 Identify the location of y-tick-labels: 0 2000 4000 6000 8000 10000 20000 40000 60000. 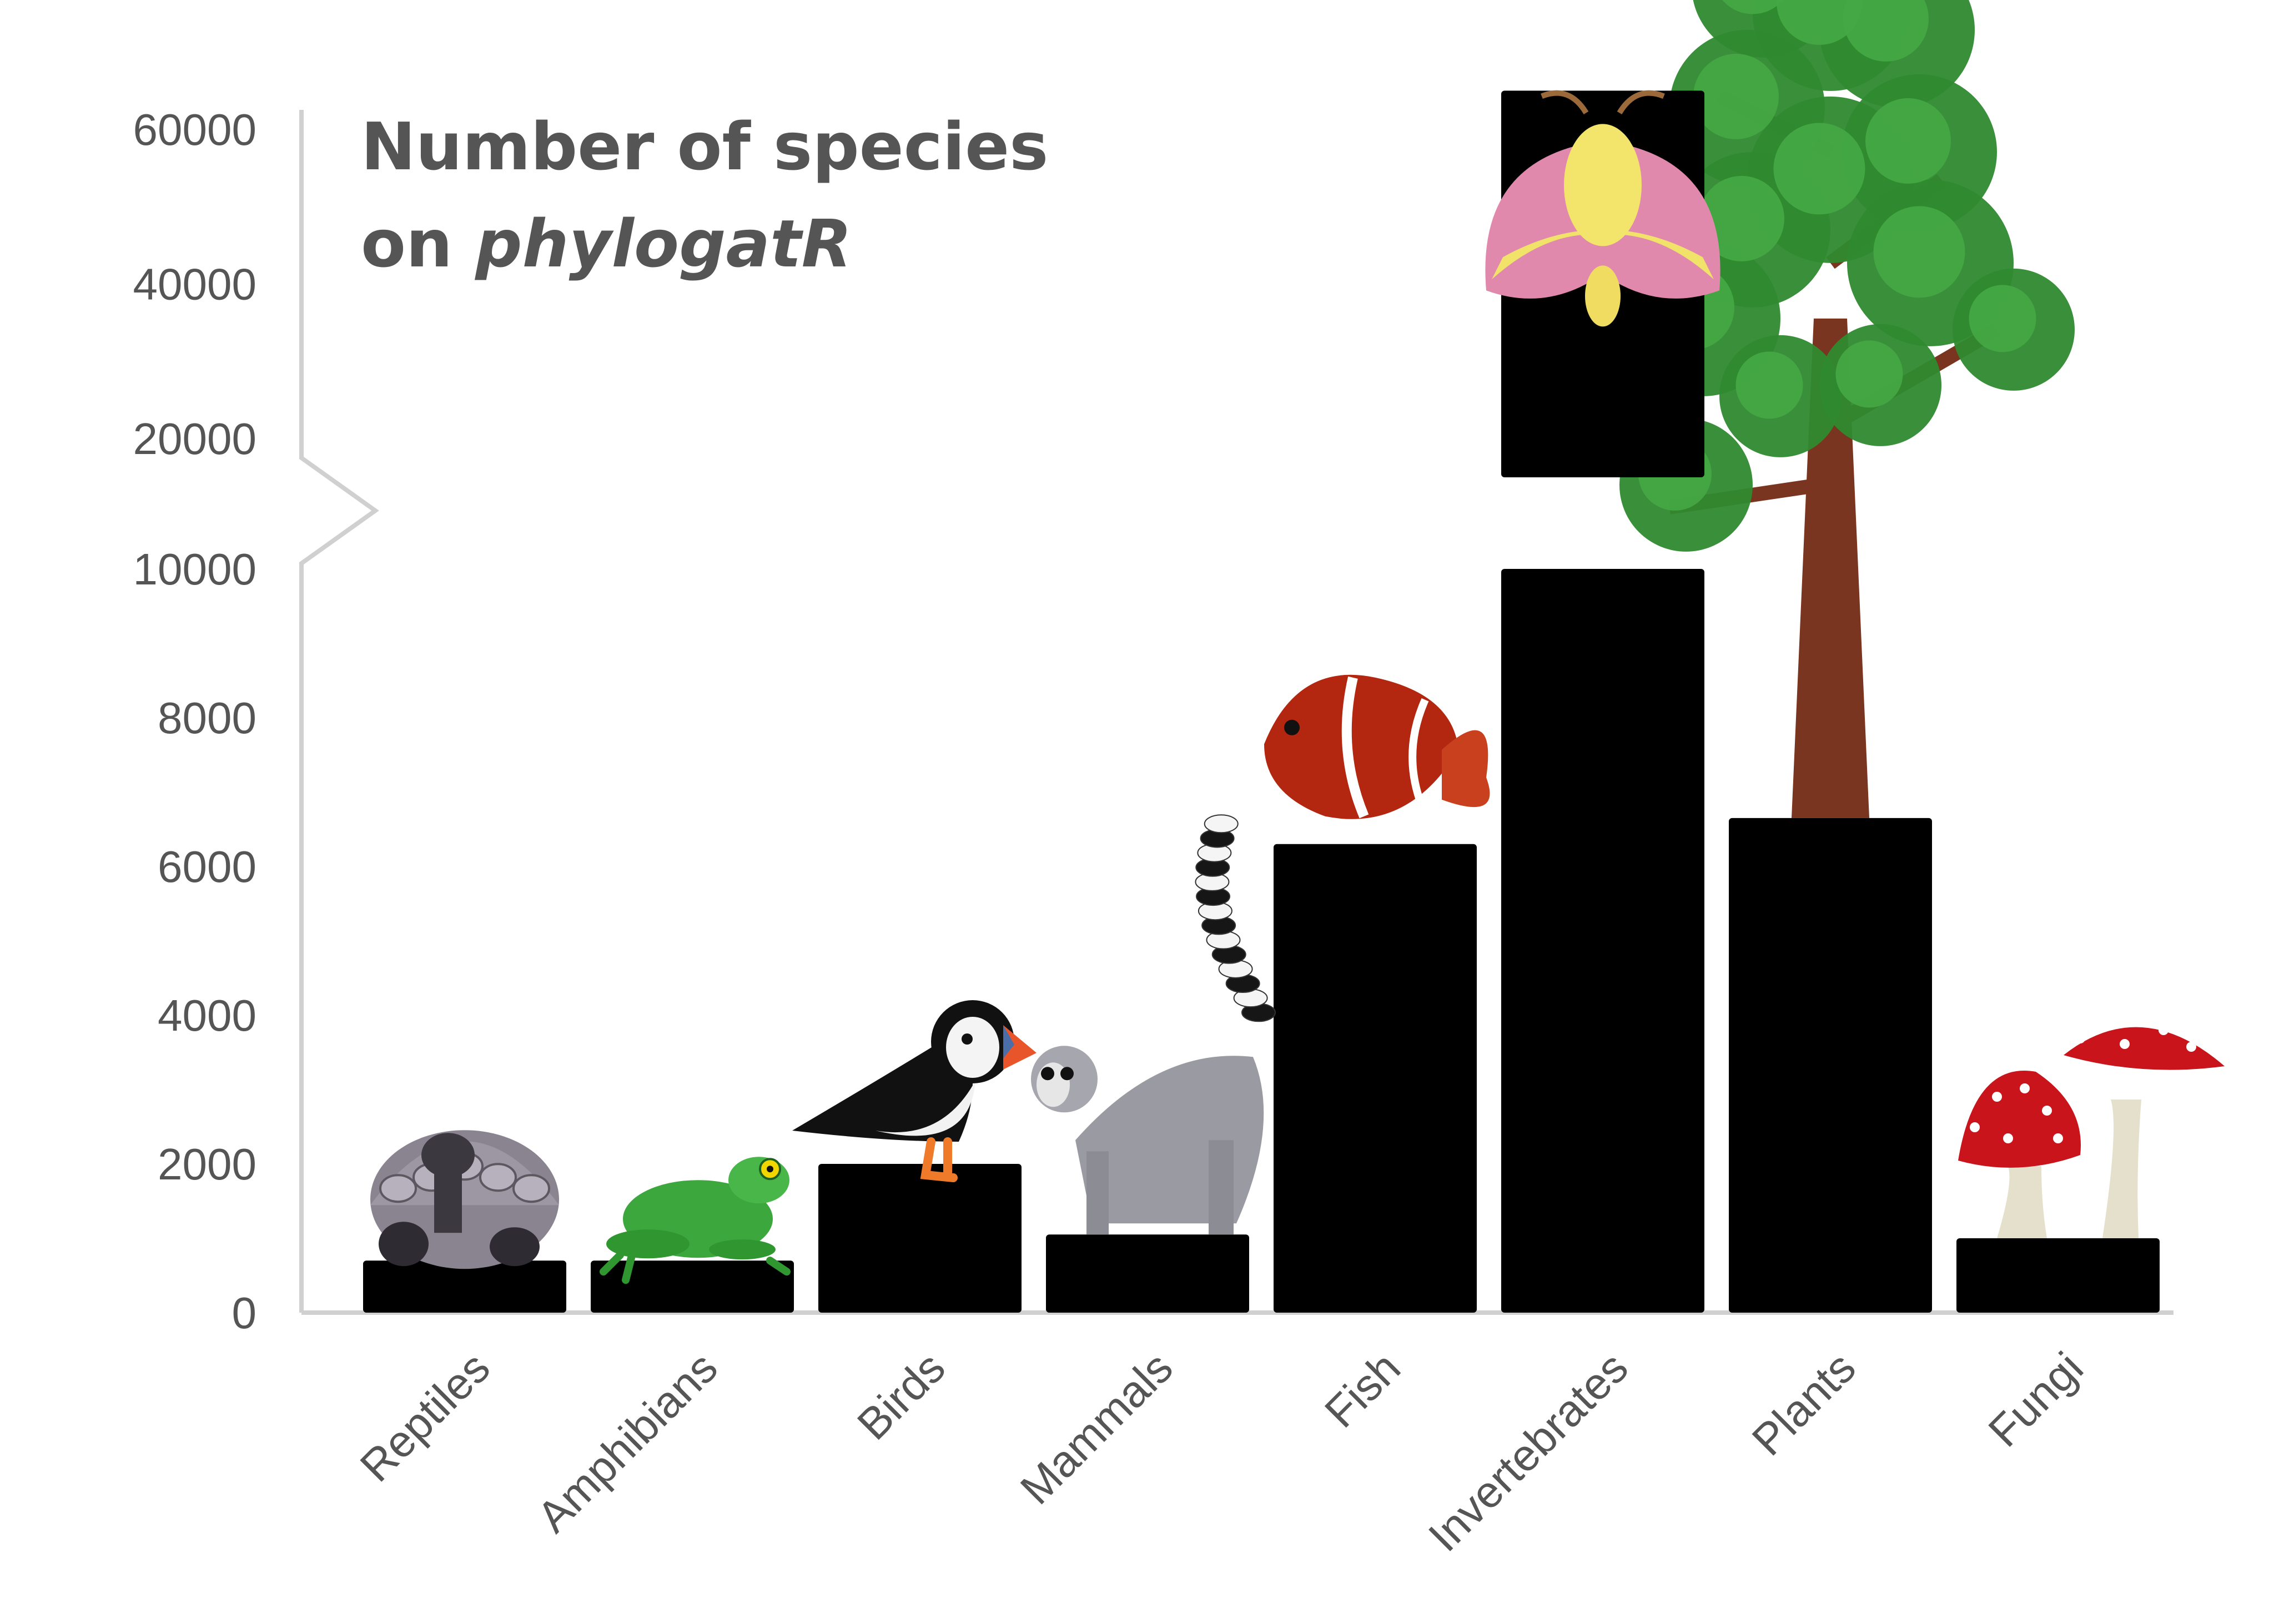
(194, 721).